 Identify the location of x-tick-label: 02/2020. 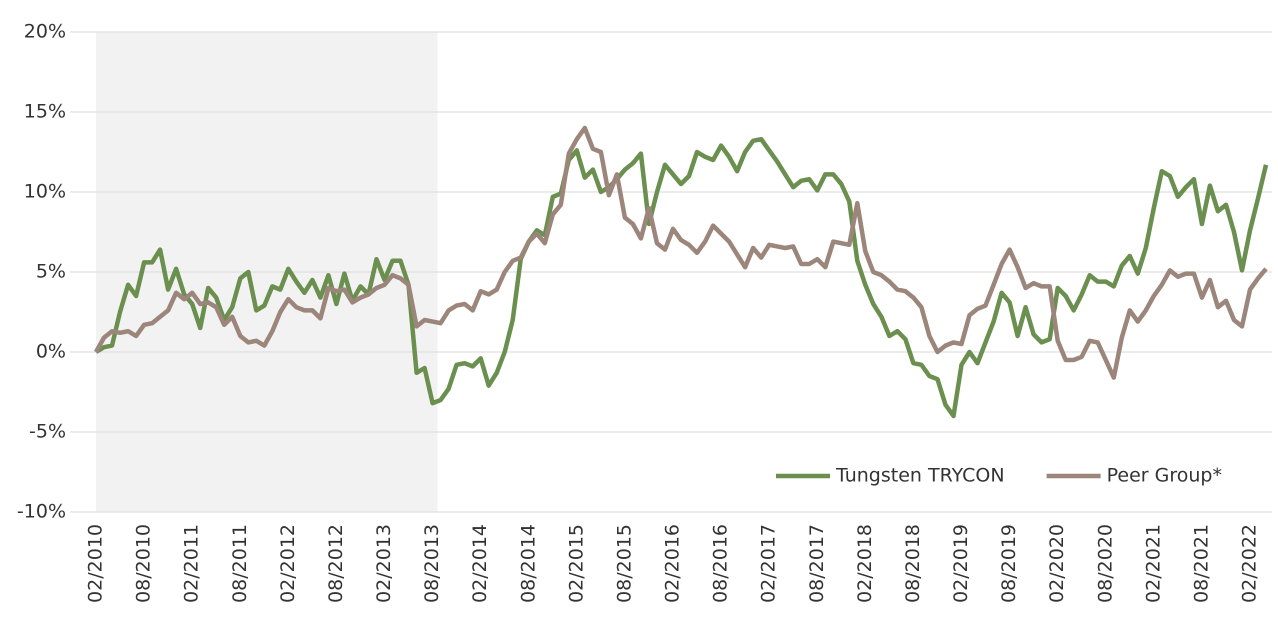
(1057, 563).